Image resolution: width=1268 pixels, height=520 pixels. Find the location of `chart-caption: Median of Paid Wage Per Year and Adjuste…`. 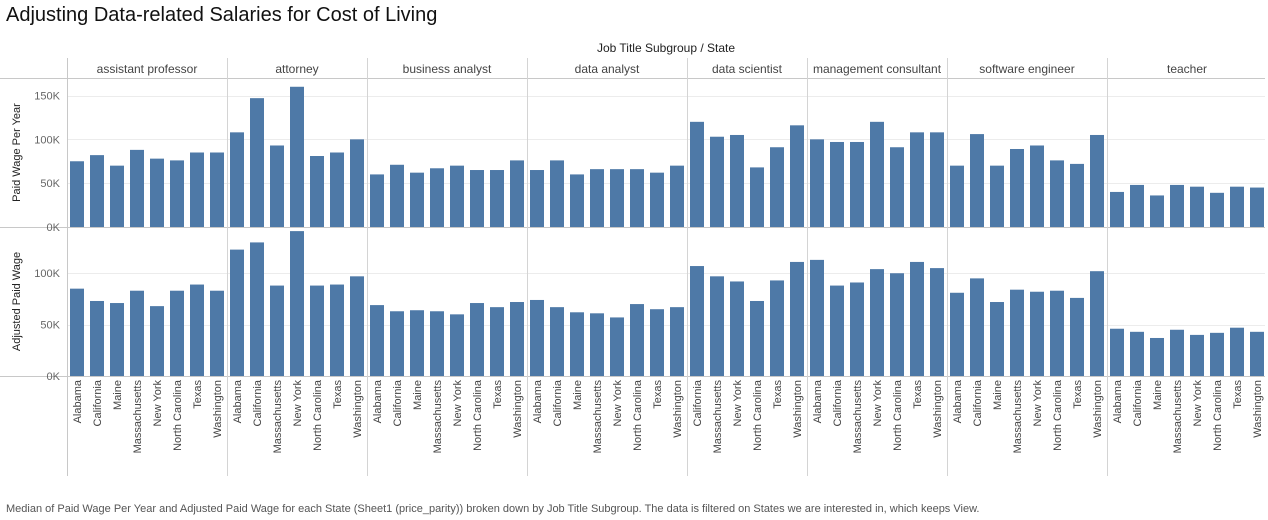

chart-caption: Median of Paid Wage Per Year and Adjuste… is located at coordinates (493, 509).